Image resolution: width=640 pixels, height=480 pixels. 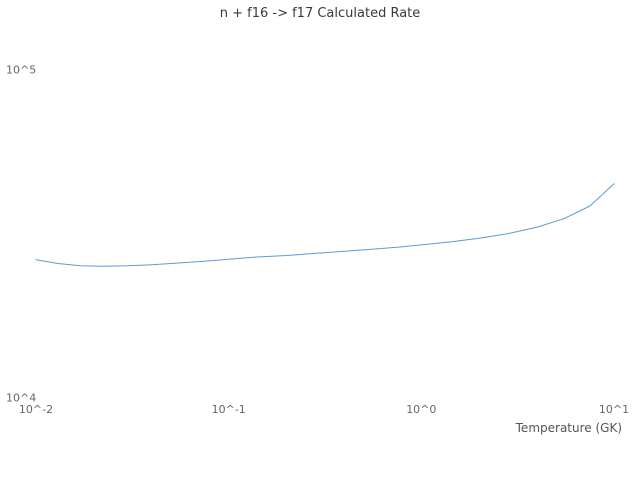 What do you see at coordinates (36, 409) in the screenshot?
I see `x-tick-label: 10^-2` at bounding box center [36, 409].